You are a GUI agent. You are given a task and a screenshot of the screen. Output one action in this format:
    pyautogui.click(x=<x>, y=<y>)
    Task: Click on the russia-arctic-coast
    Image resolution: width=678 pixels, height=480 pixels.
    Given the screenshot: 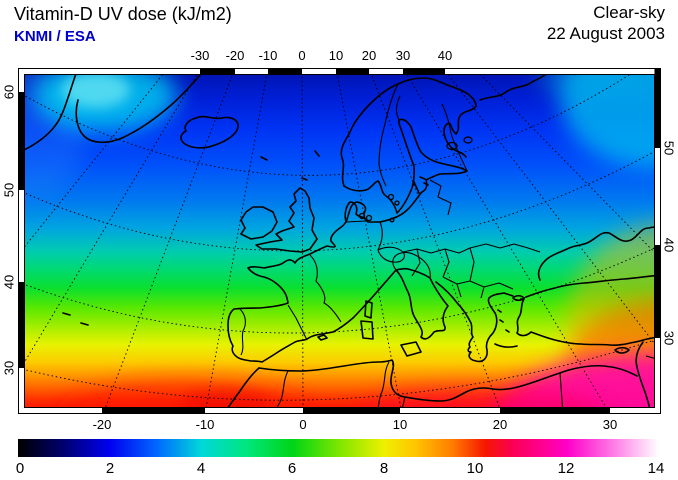 What is the action you would take?
    pyautogui.click(x=529, y=87)
    